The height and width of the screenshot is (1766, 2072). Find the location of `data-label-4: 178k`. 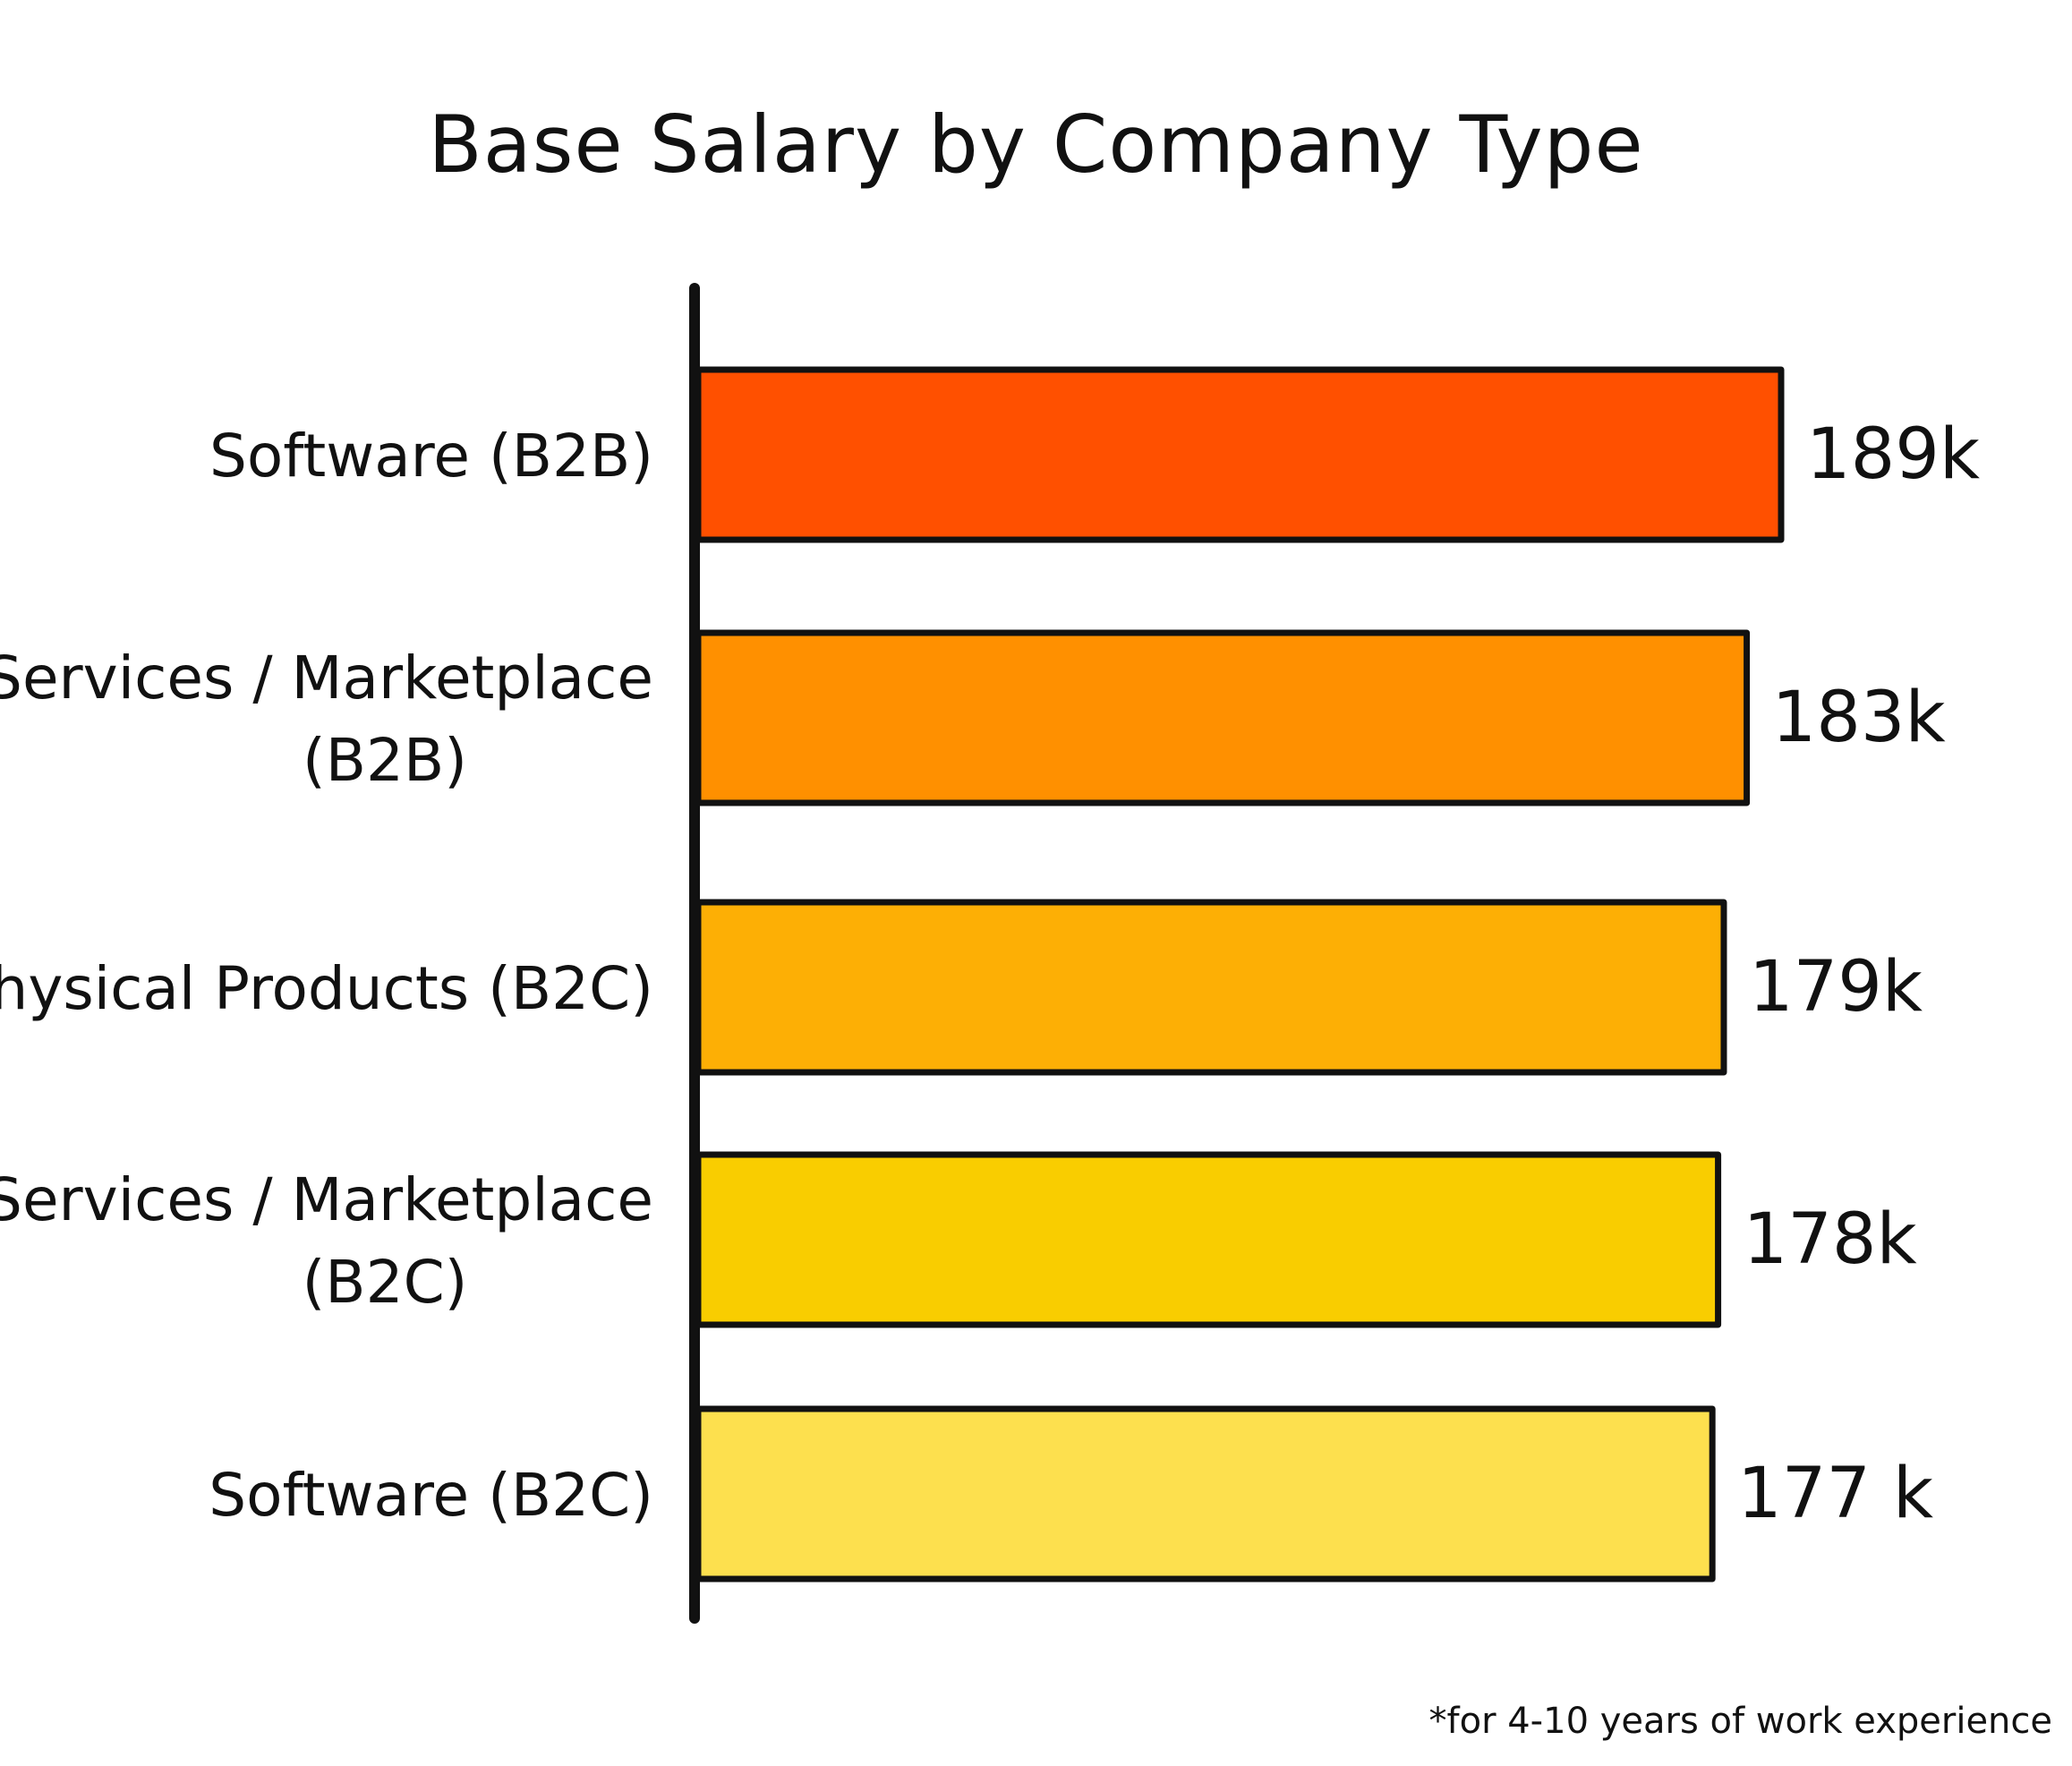

data-label-4: 178k is located at coordinates (1830, 1240).